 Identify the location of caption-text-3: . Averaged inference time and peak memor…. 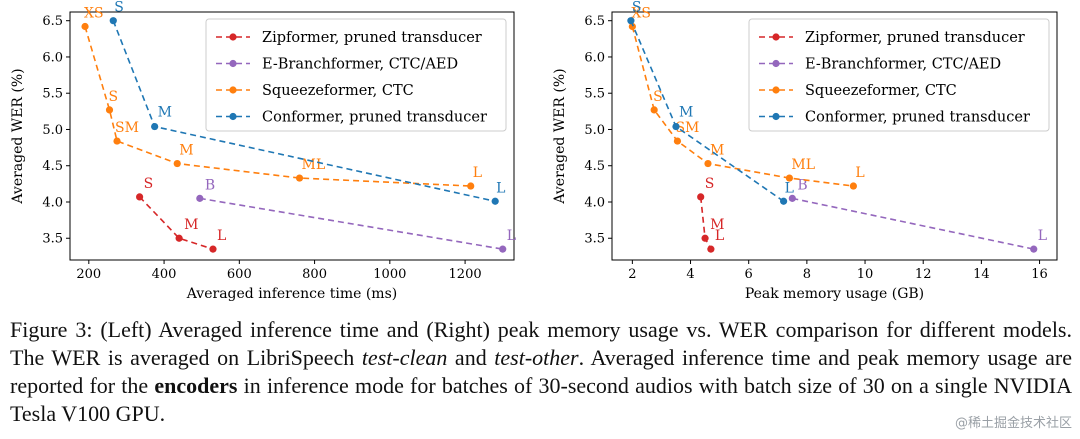
(541, 371).